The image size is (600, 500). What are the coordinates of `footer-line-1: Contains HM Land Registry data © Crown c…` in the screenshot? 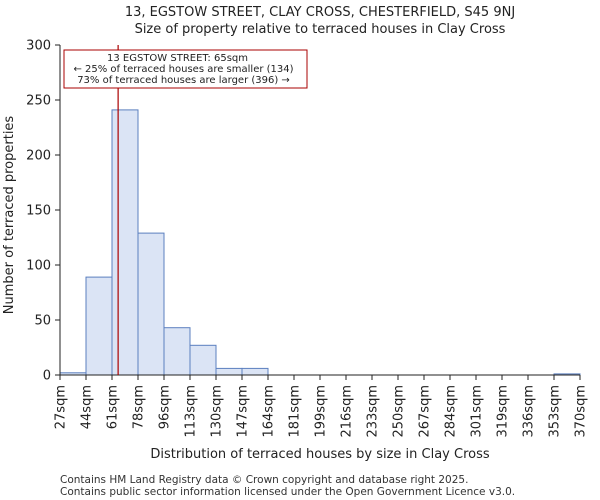 It's located at (264, 480).